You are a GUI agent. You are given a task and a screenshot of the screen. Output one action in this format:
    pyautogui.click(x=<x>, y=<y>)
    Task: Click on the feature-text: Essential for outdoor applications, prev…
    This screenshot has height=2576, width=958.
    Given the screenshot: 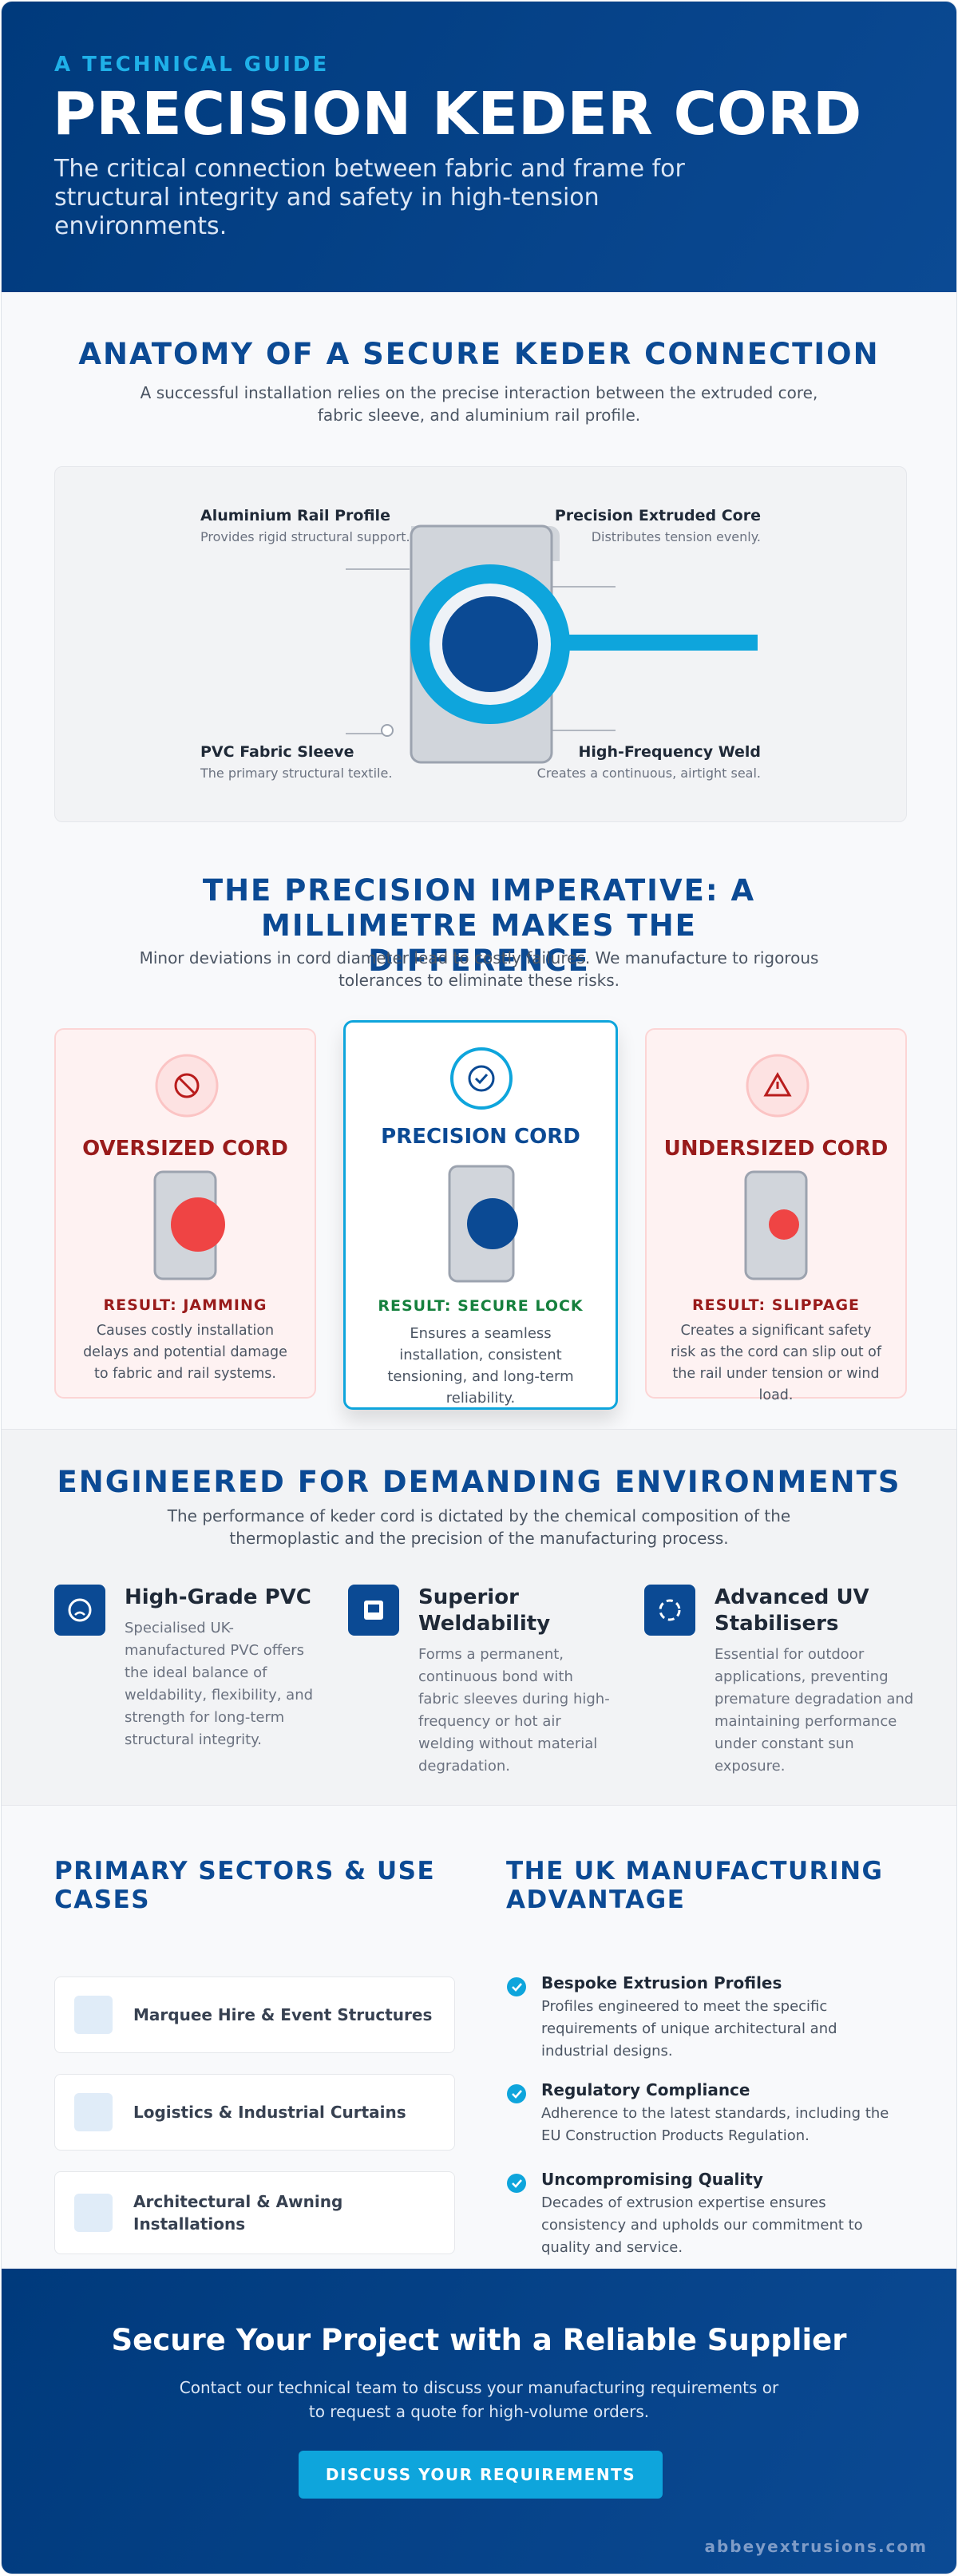 What is the action you would take?
    pyautogui.click(x=814, y=1710)
    